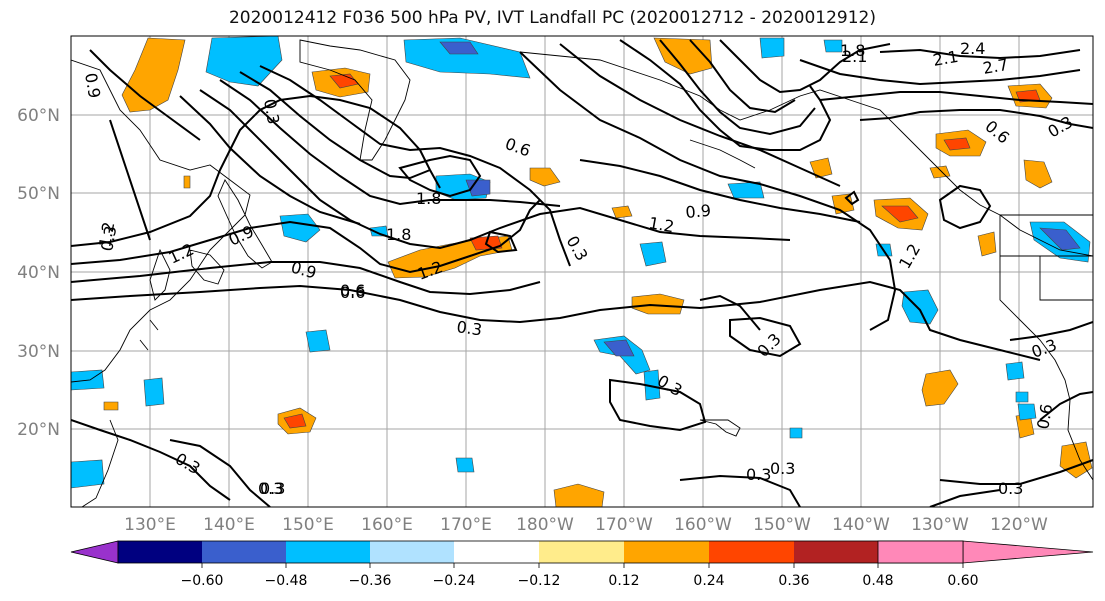 Image resolution: width=1105 pixels, height=601 pixels. Describe the element at coordinates (150, 525) in the screenshot. I see `lon-label: 130°E` at that location.